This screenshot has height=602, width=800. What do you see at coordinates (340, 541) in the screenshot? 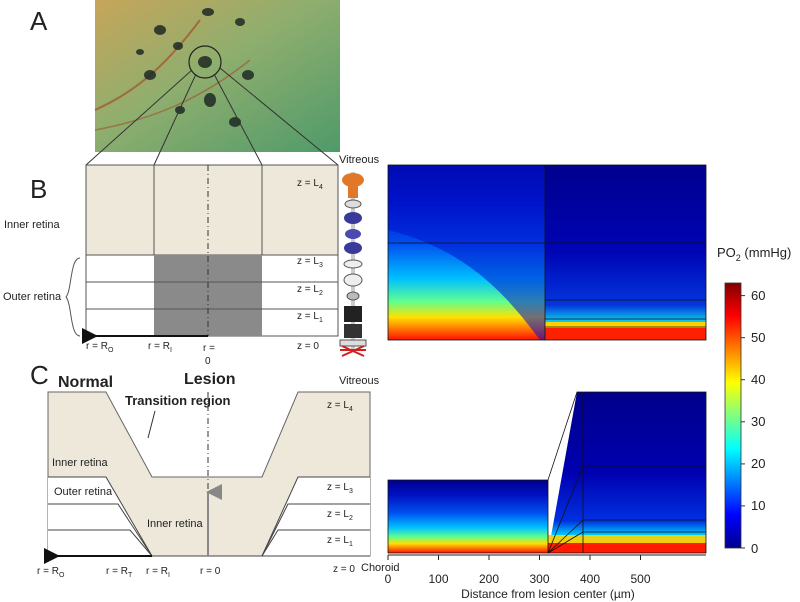
I see `c-z-label-l1: z = L1` at bounding box center [340, 541].